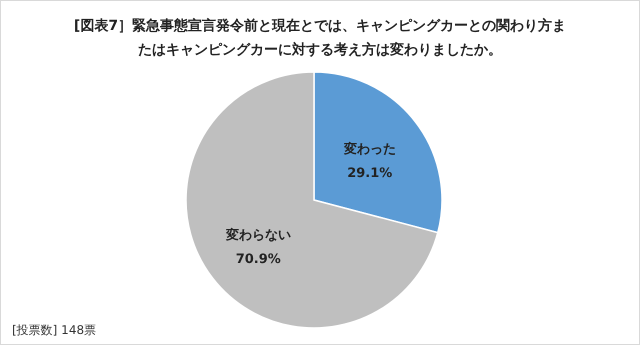 The width and height of the screenshot is (640, 345). Describe the element at coordinates (369, 149) in the screenshot. I see `slice-label: 変わった` at that location.